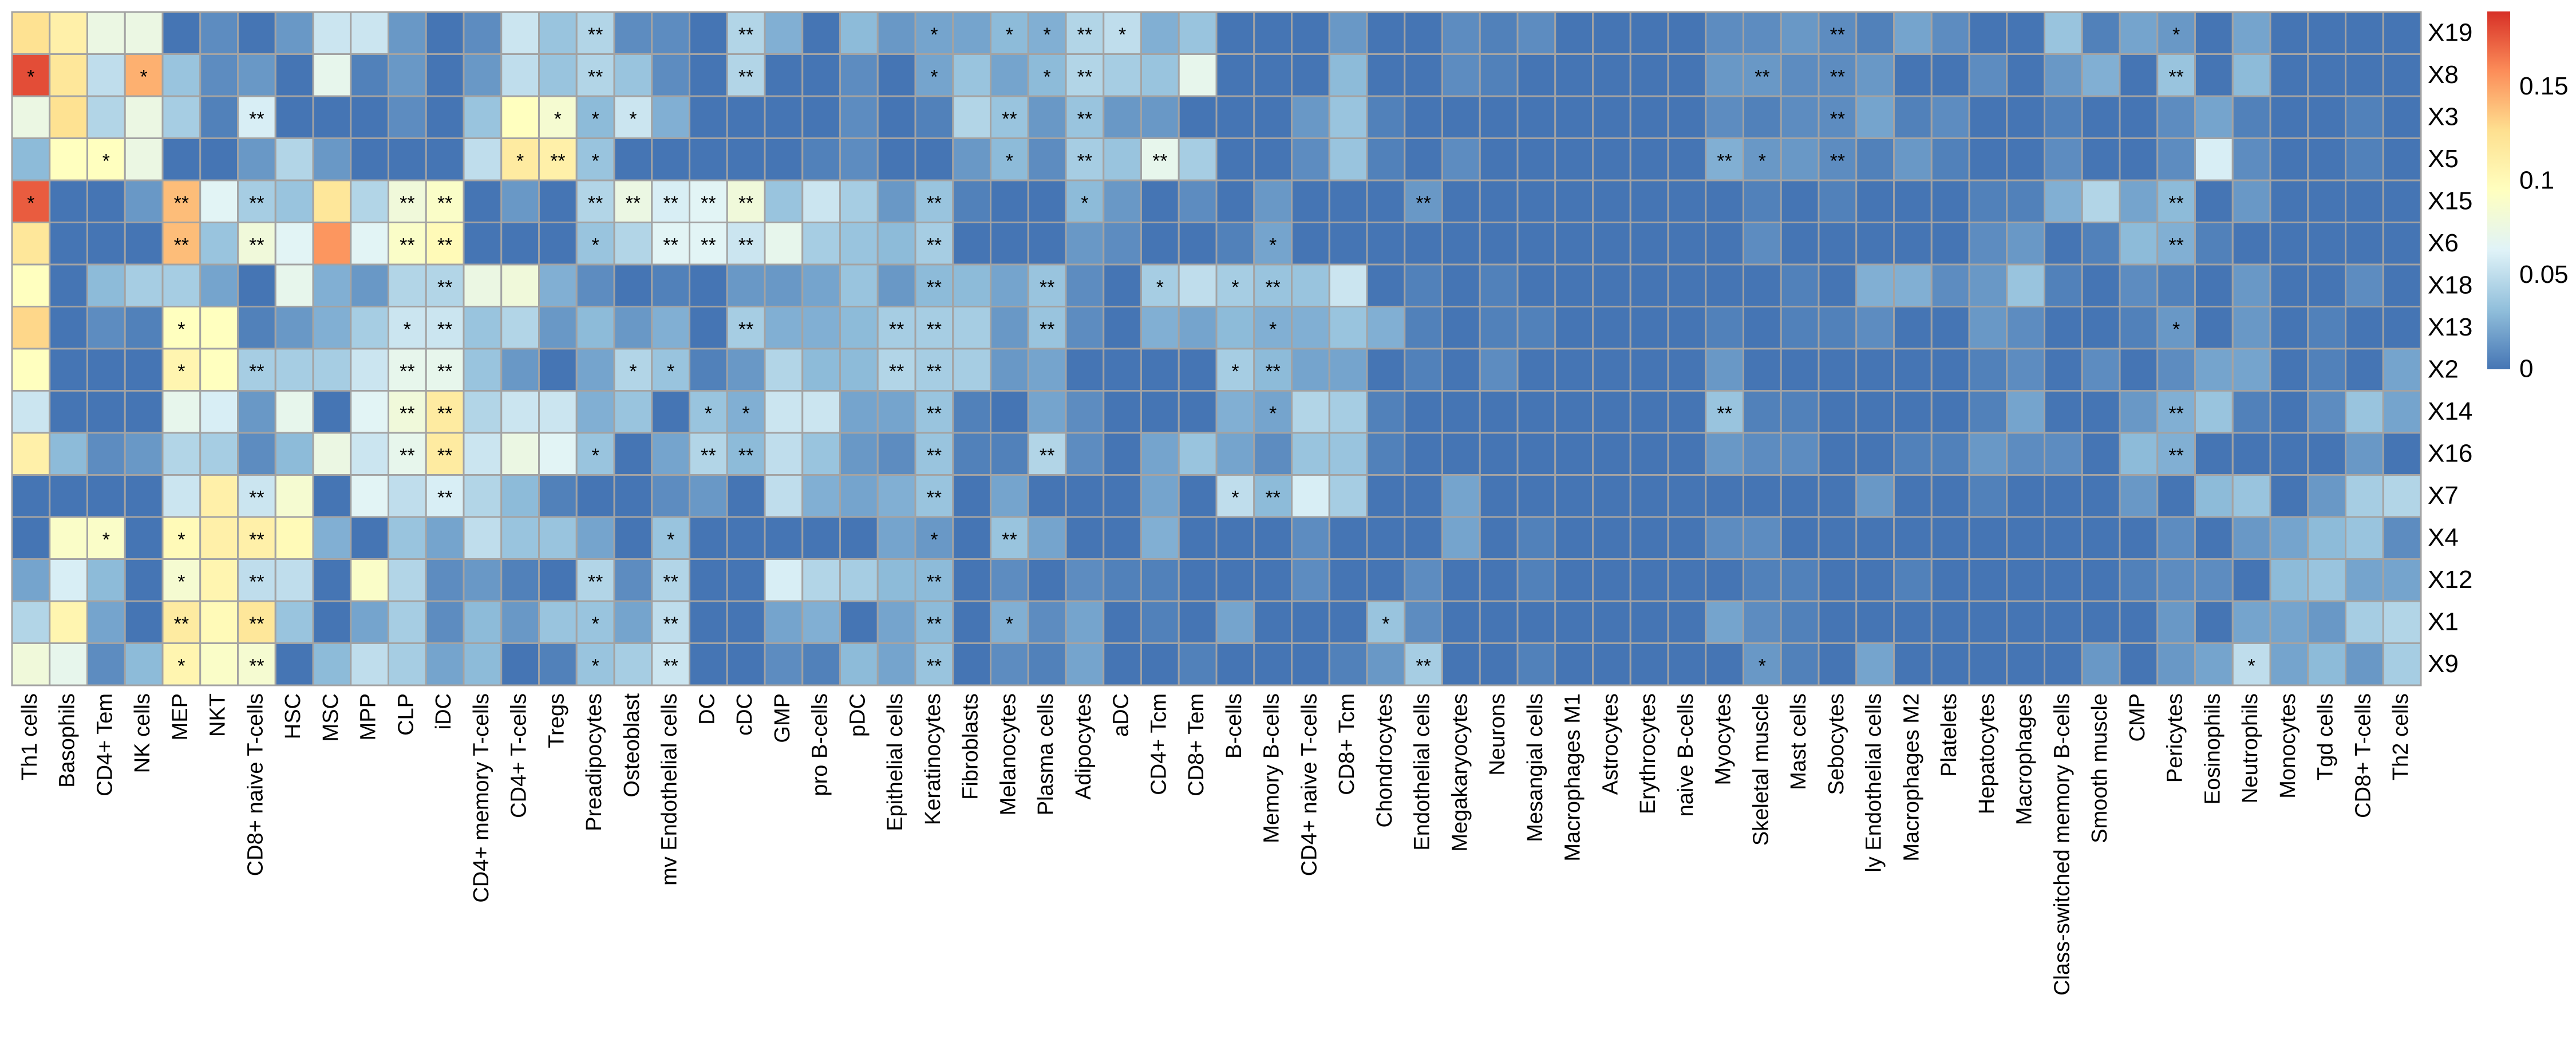 The image size is (2576, 1042). Describe the element at coordinates (2443, 664) in the screenshot. I see `row-label: X9` at that location.